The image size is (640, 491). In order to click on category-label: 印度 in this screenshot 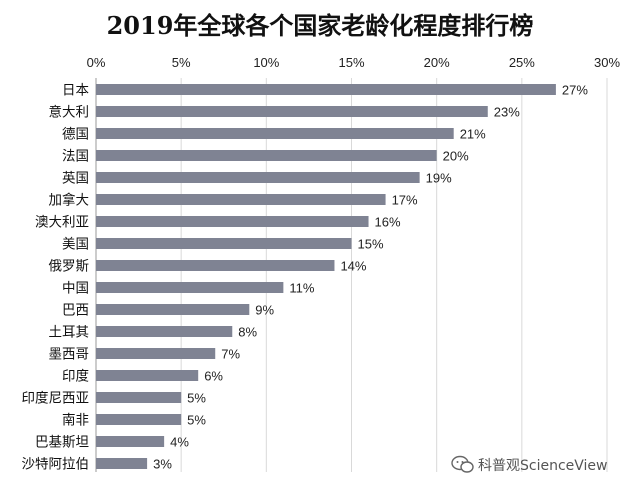, I will do `click(75, 376)`.